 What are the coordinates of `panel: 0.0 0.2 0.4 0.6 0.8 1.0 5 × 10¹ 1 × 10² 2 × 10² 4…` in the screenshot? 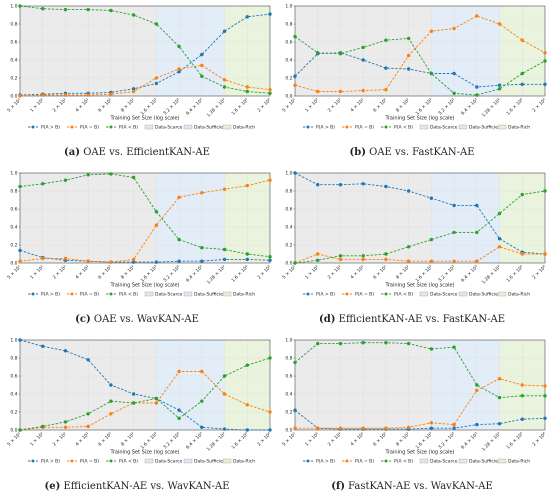 It's located at (414, 81).